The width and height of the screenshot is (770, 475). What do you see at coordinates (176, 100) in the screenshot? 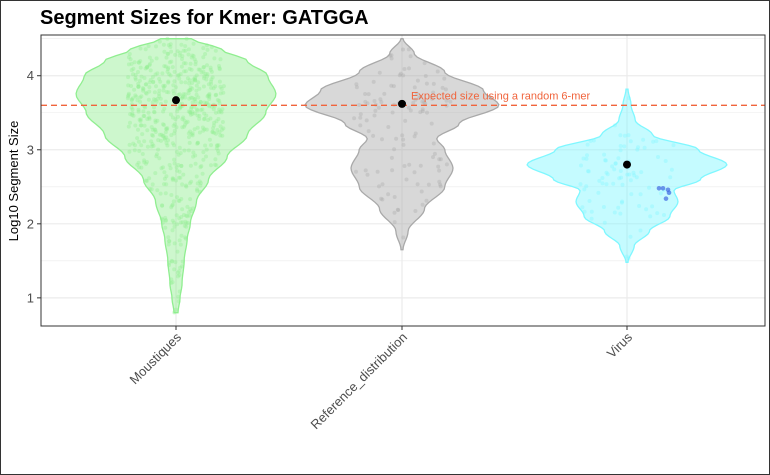
I see `mean-point-moustiques` at bounding box center [176, 100].